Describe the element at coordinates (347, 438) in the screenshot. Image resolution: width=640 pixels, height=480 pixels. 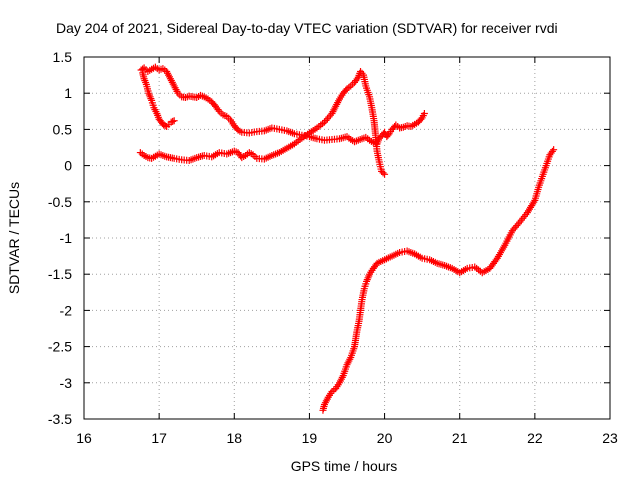
I see `x-tick-labels: 16 17 18 19 20 21 22 23` at that location.